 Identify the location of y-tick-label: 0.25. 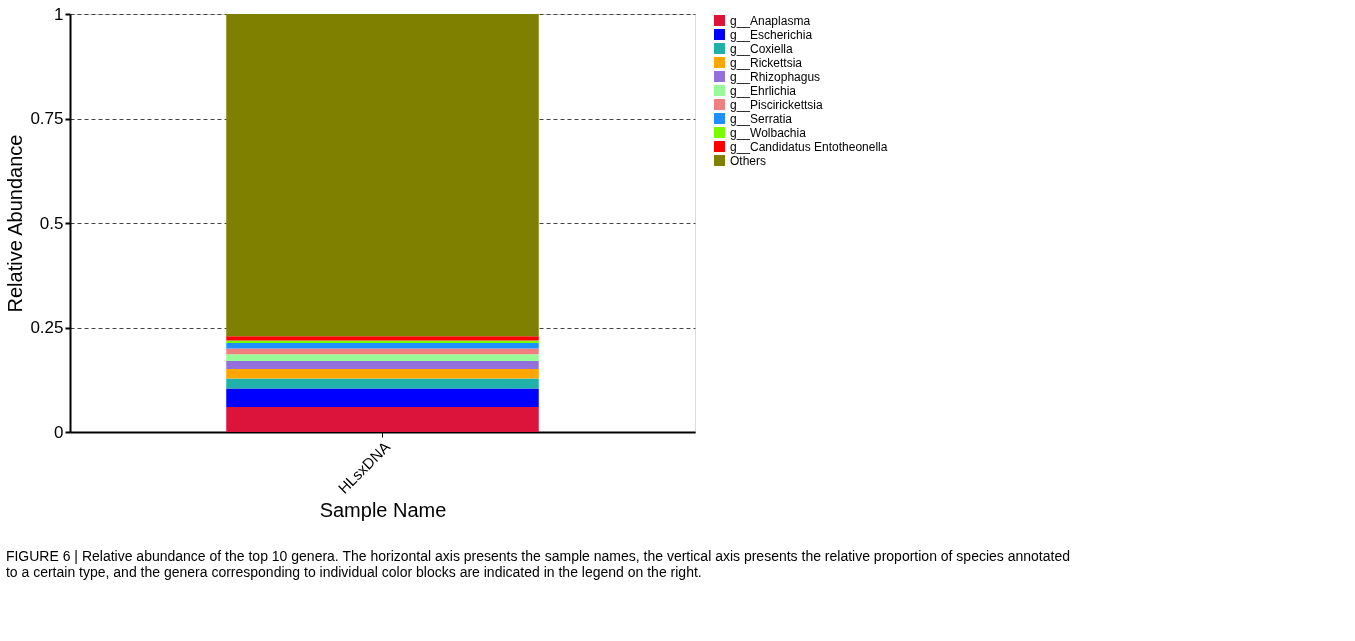
(47, 327).